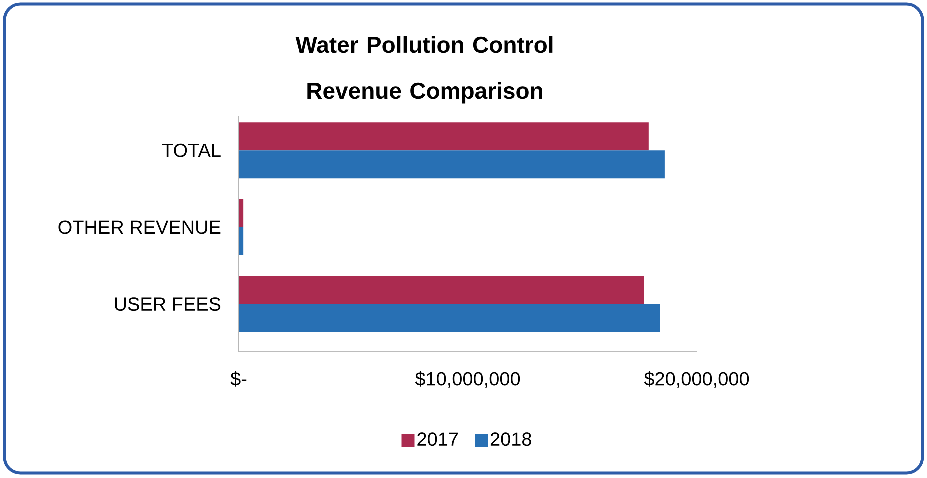 The image size is (927, 478). Describe the element at coordinates (191, 151) in the screenshot. I see `y-tick-label: TOTAL` at that location.